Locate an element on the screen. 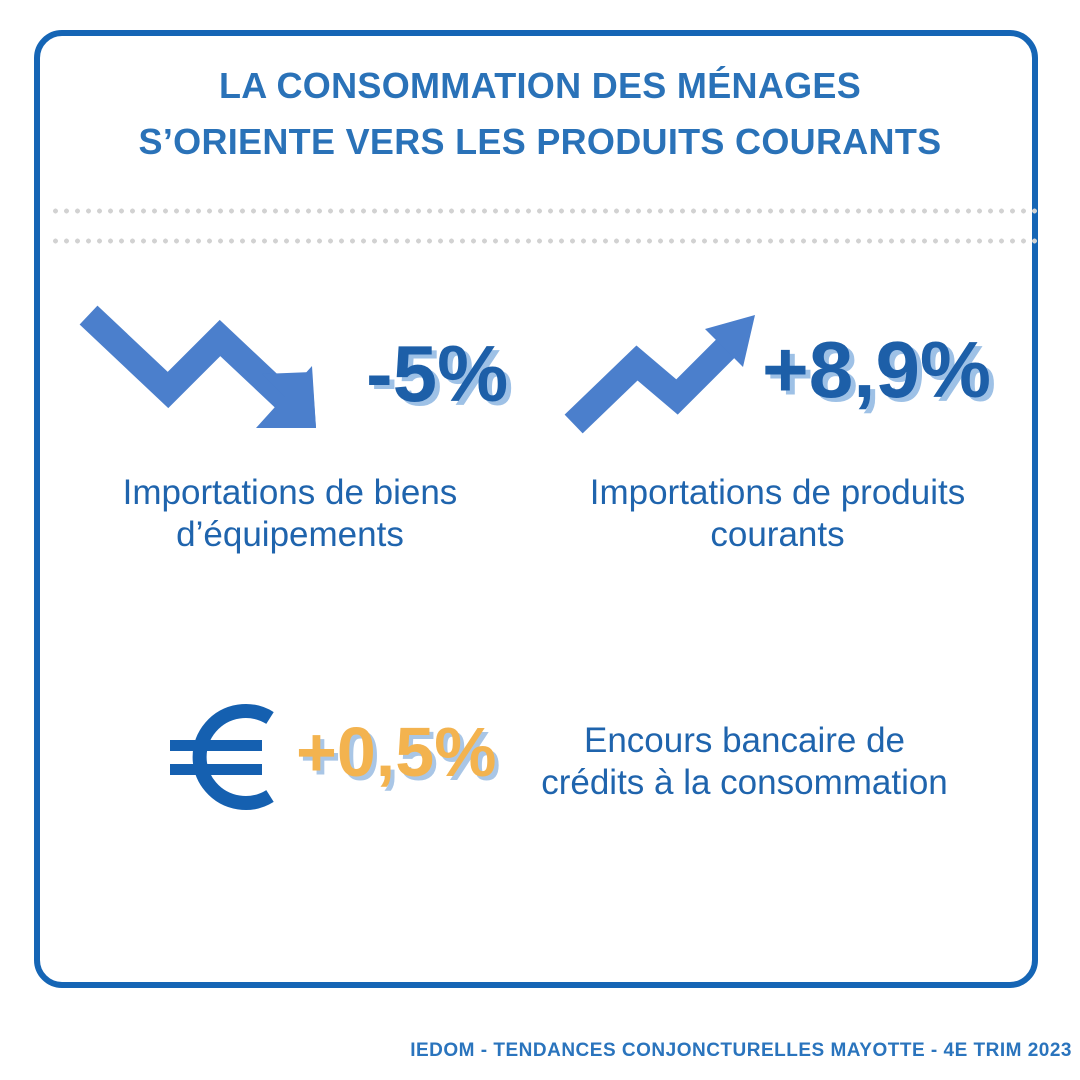 The width and height of the screenshot is (1080, 1080). label-equipment-line-2: d’équipements is located at coordinates (290, 534).